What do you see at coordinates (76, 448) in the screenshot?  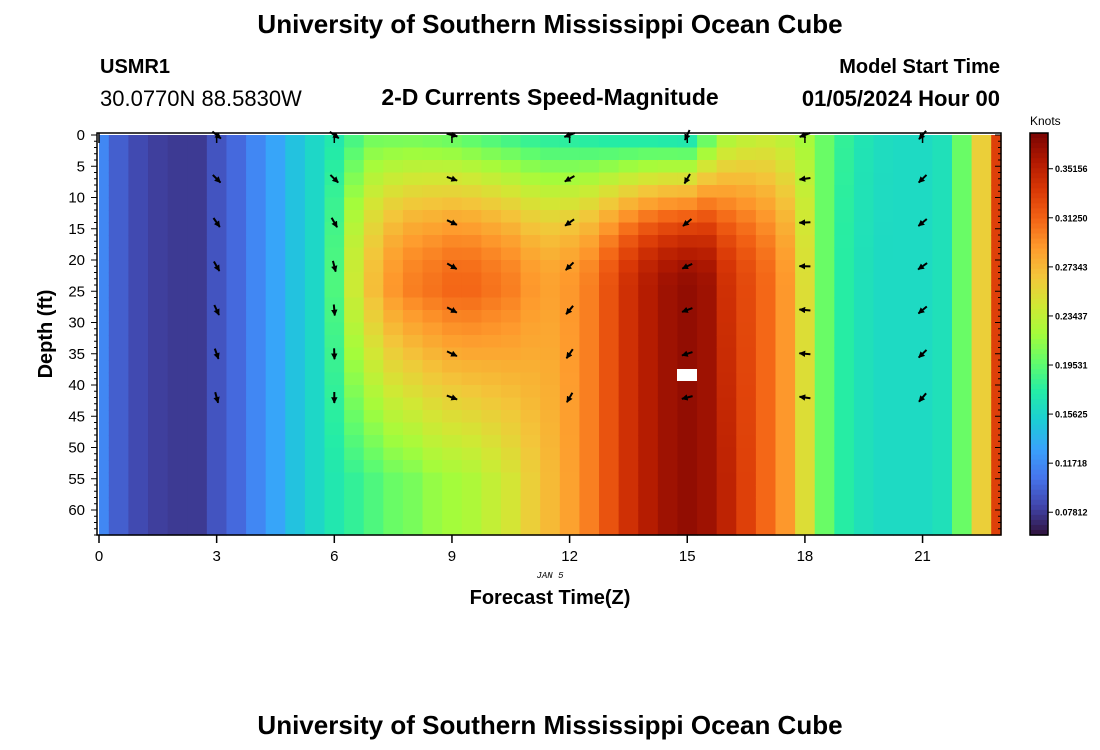 I see `y-tick-label: 50` at bounding box center [76, 448].